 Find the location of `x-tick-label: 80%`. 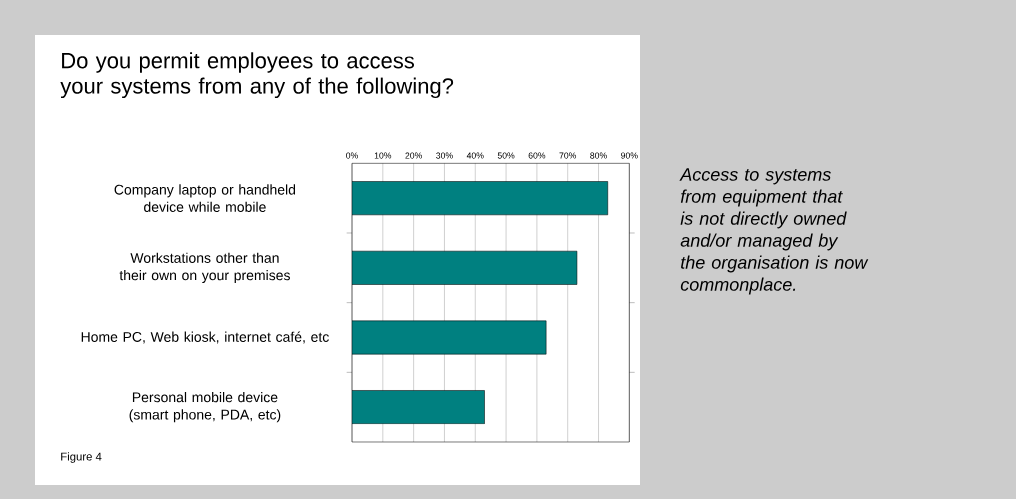

x-tick-label: 80% is located at coordinates (598, 155).